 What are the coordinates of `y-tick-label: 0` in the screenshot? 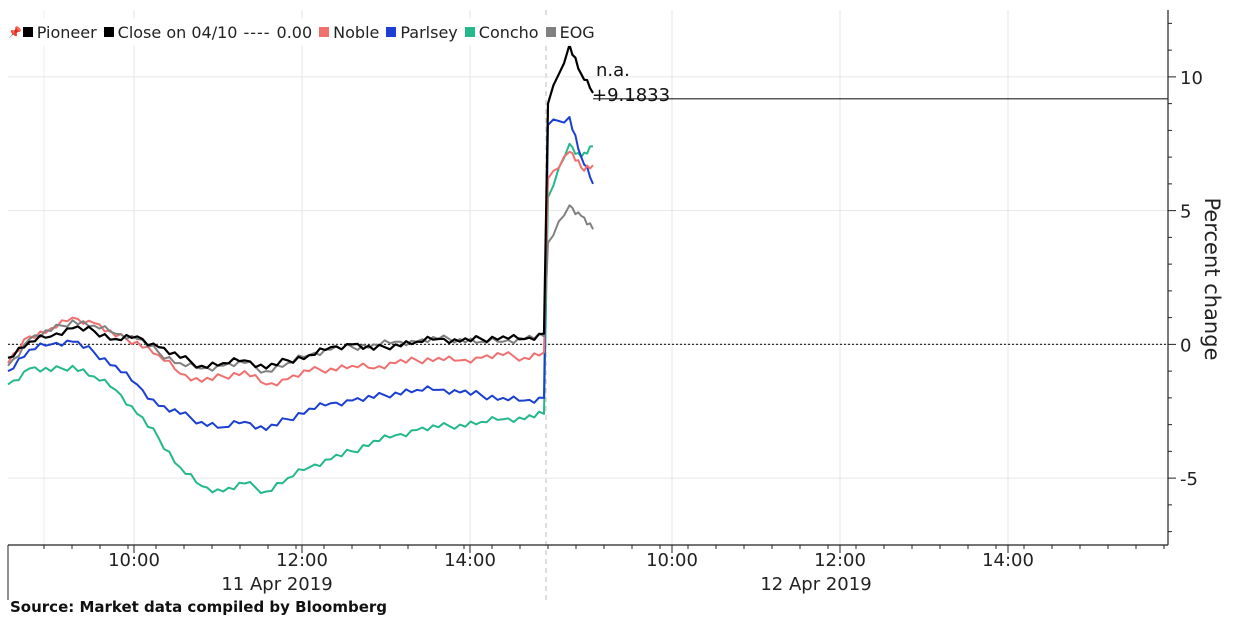 It's located at (1185, 345).